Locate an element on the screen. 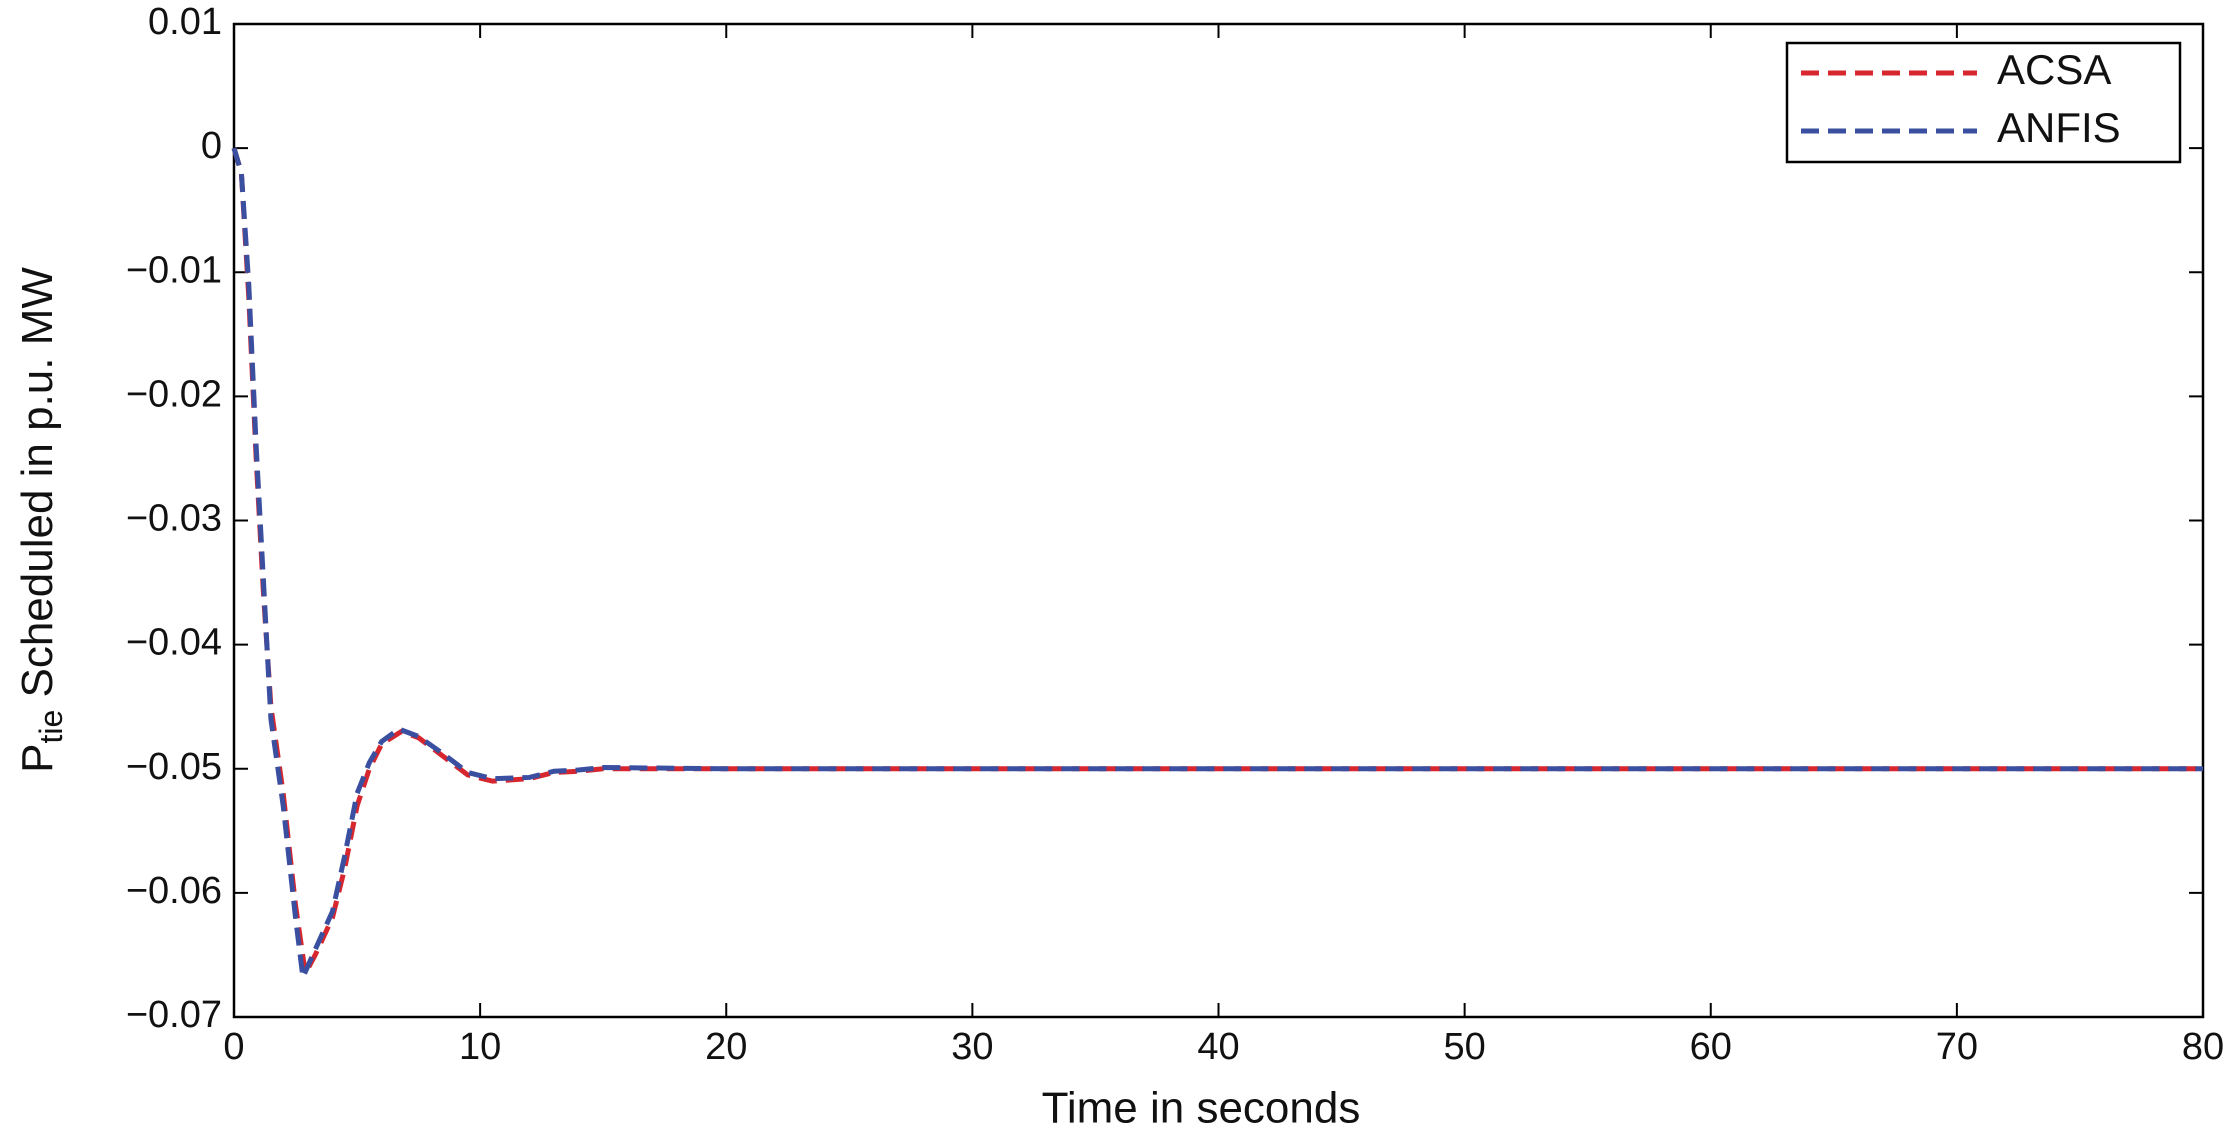 The height and width of the screenshot is (1141, 2224). y-tick-label: 0 is located at coordinates (211, 146).